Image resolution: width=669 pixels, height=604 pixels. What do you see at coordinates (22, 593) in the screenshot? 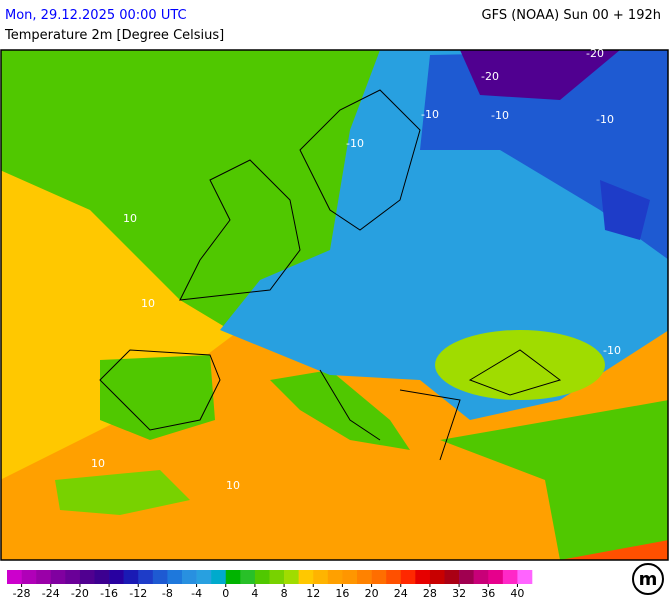
I see `legend-tick-label: -28` at bounding box center [22, 593].